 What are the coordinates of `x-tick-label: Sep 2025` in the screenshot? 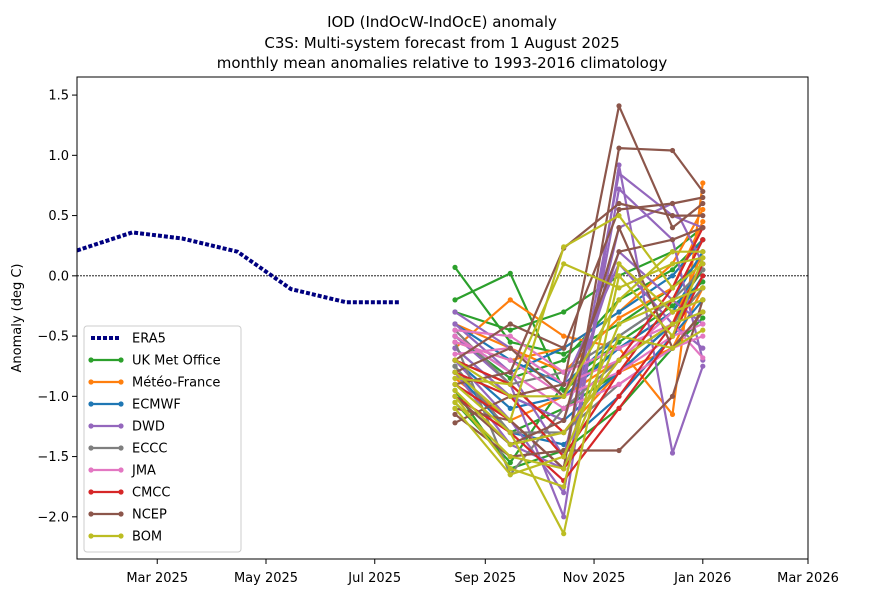 It's located at (485, 578).